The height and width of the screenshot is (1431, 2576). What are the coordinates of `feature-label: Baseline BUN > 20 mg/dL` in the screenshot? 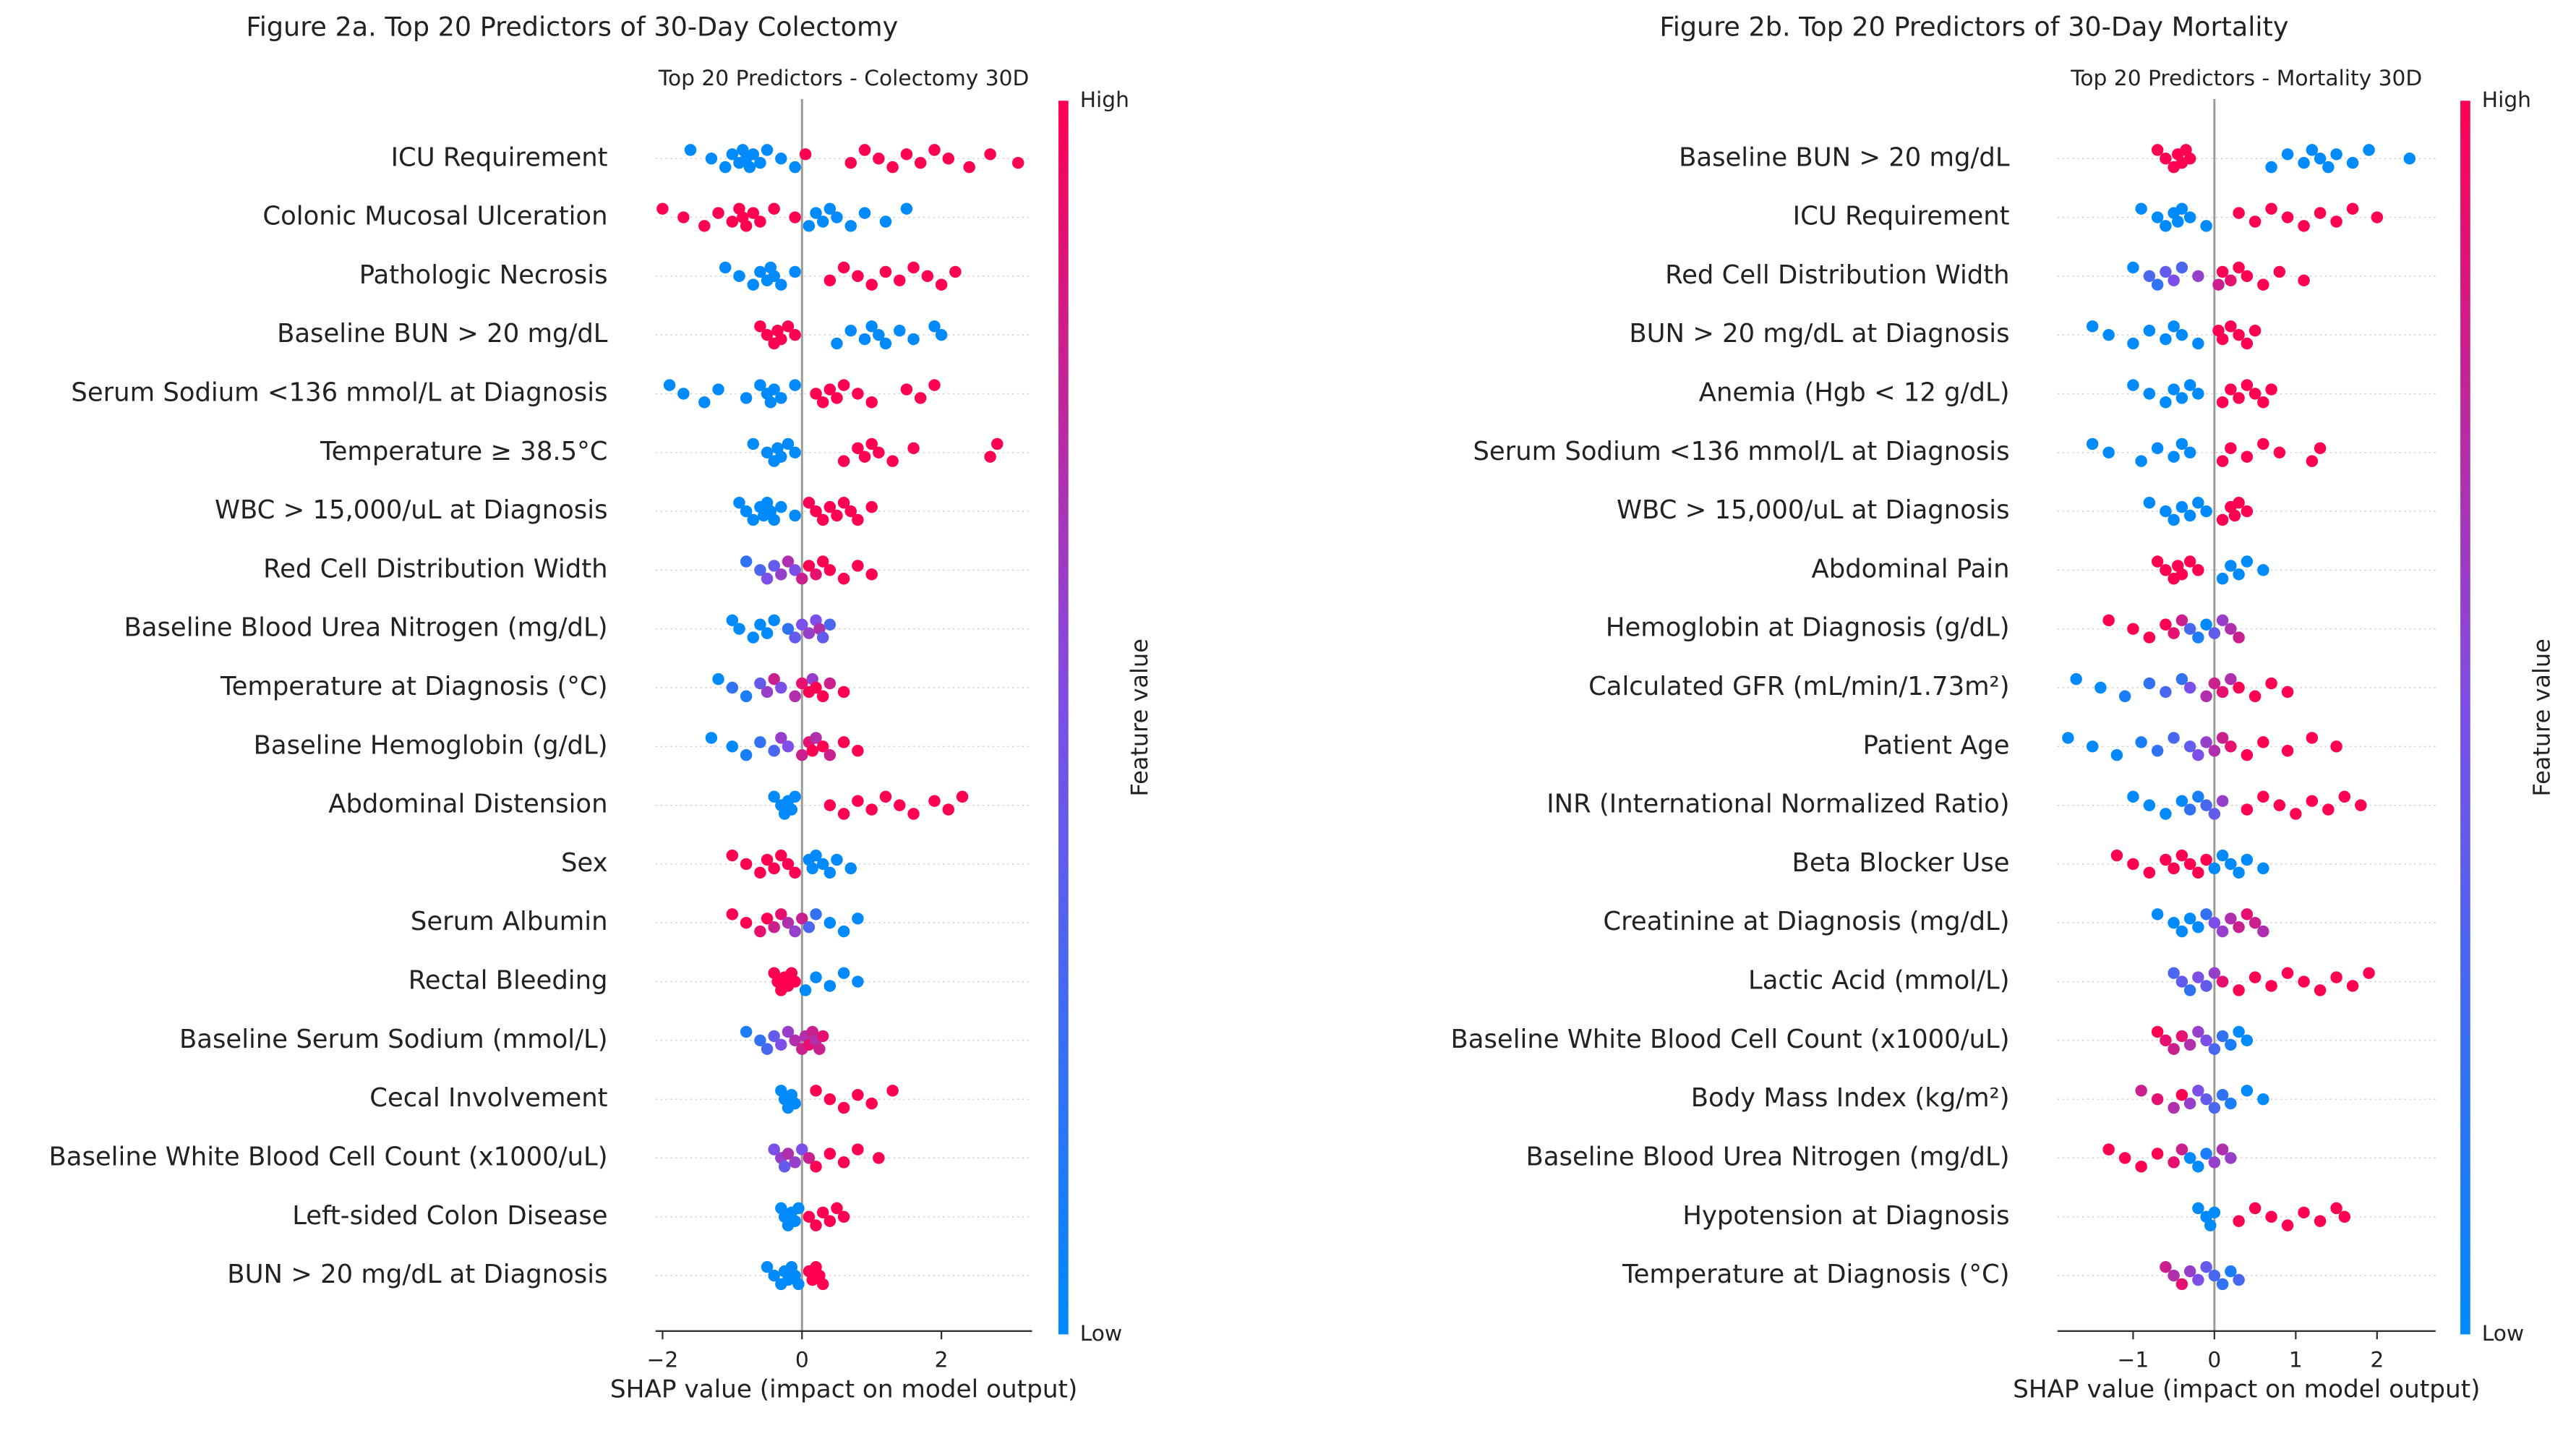 It's located at (1844, 157).